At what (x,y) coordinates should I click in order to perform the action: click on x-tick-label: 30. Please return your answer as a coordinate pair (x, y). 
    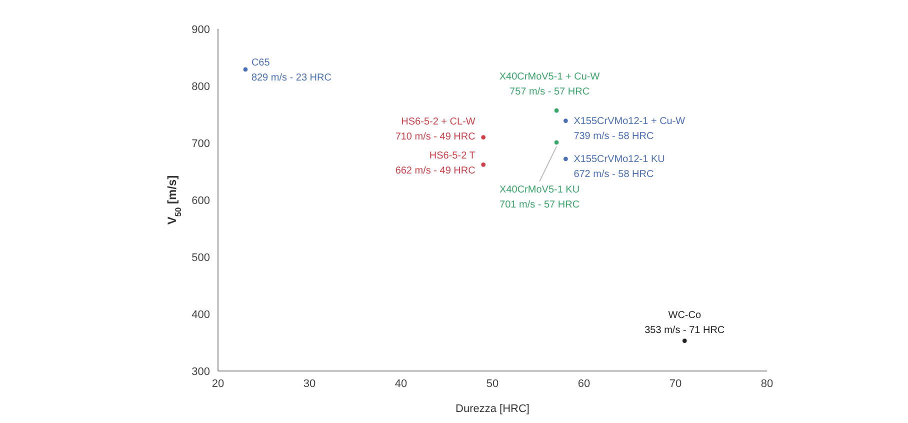
    Looking at the image, I should click on (309, 384).